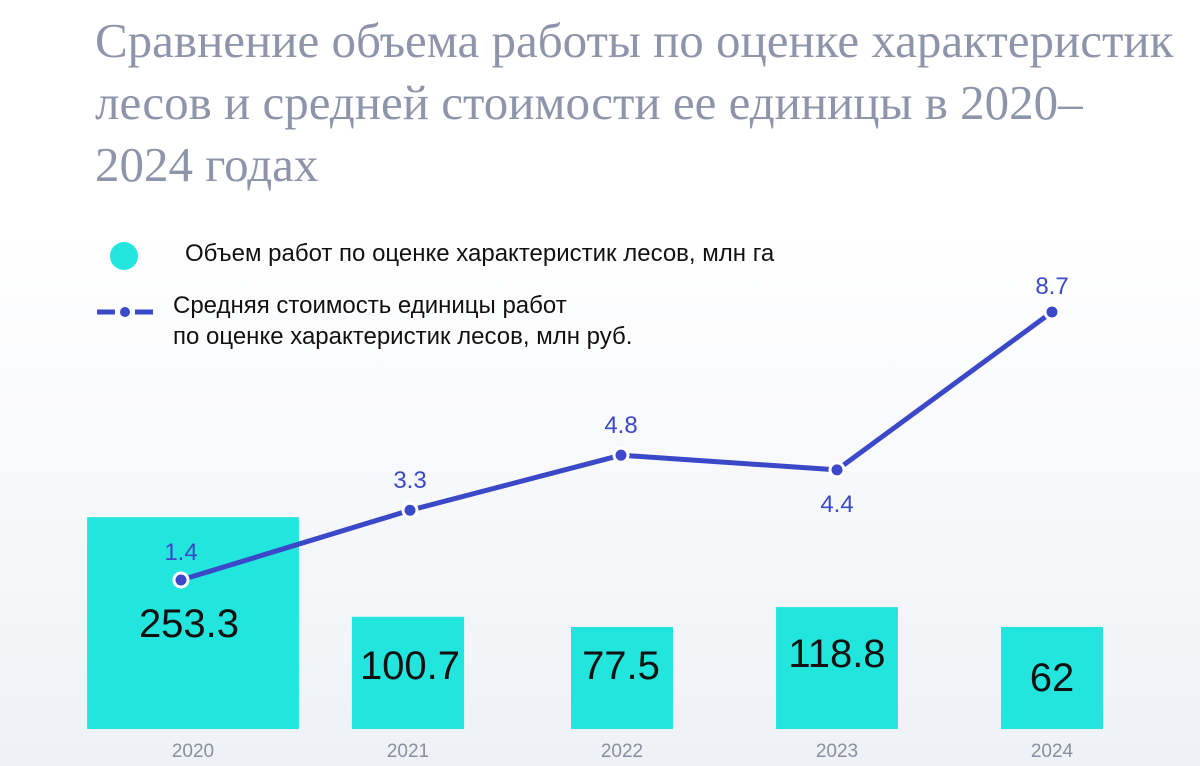 The image size is (1200, 766). I want to click on line-point-2023, so click(837, 470).